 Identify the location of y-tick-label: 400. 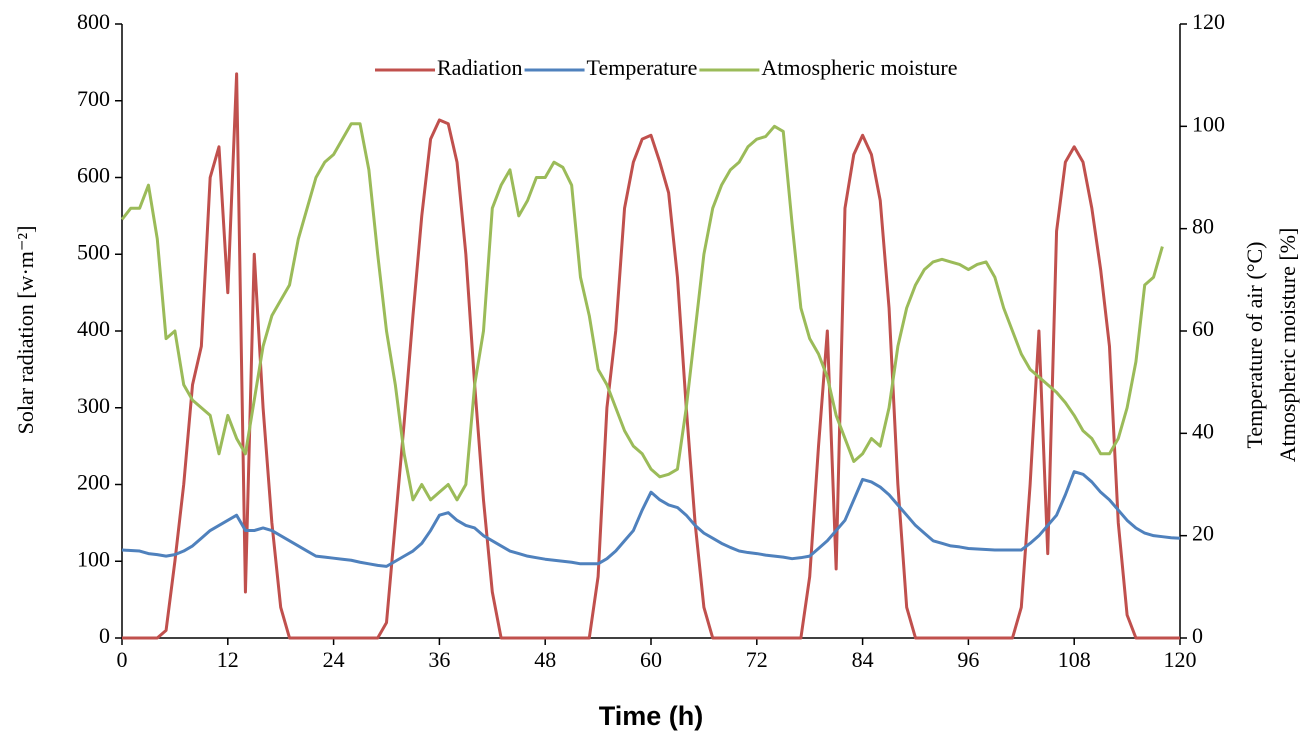
(93, 328).